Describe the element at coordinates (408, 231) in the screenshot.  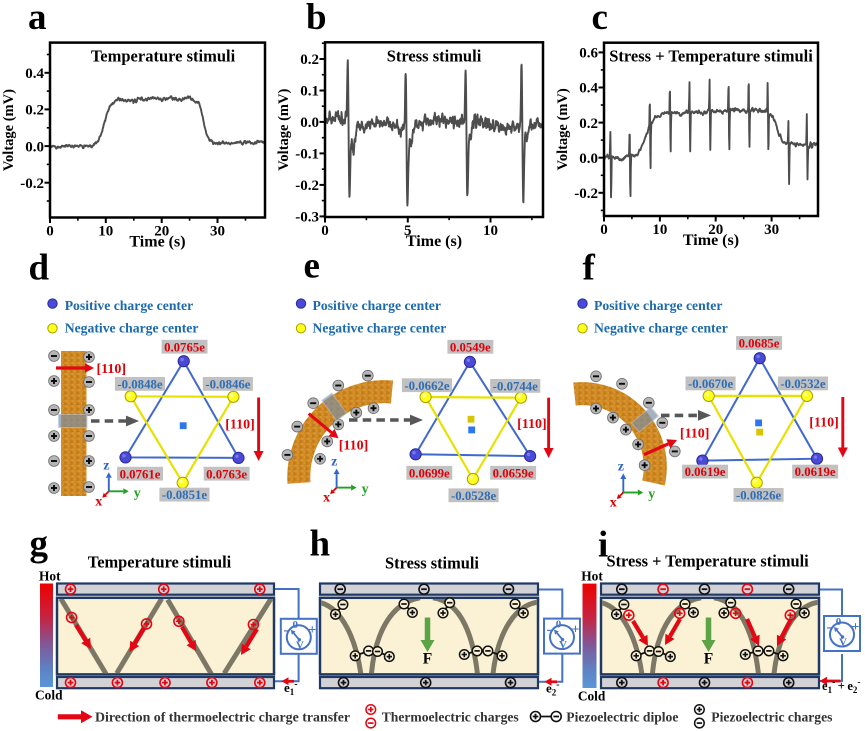
I see `svg-text: 5` at that location.